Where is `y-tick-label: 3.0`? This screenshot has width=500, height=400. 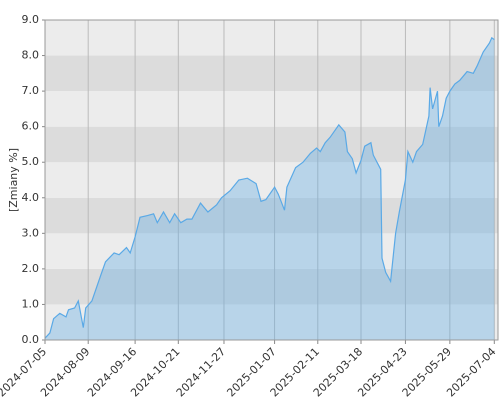 y-tick-label: 3.0 is located at coordinates (31, 232).